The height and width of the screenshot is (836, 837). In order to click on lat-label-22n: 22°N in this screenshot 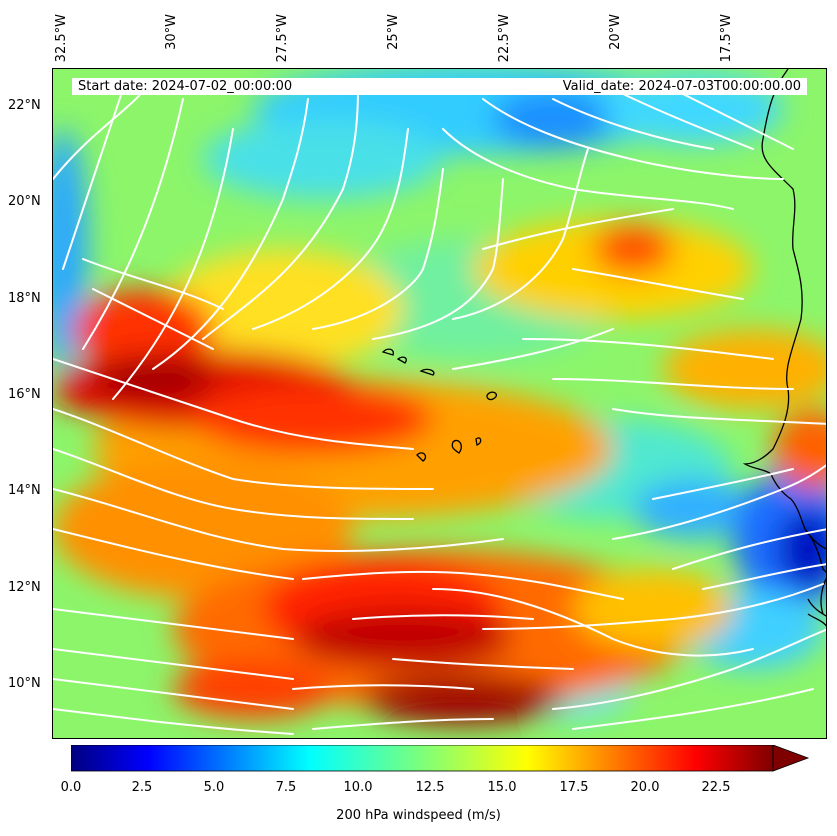, I will do `click(24, 105)`.